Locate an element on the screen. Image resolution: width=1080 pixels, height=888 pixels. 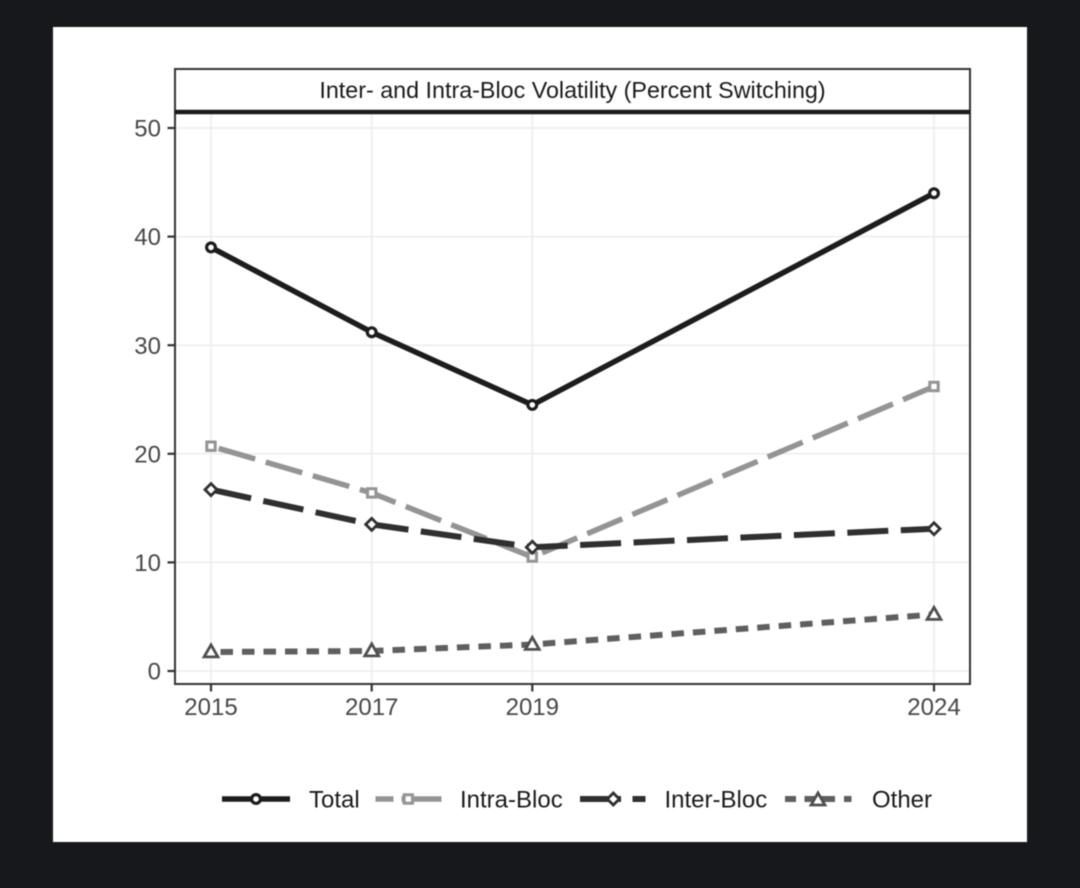
svg-text: 40 is located at coordinates (147, 237).